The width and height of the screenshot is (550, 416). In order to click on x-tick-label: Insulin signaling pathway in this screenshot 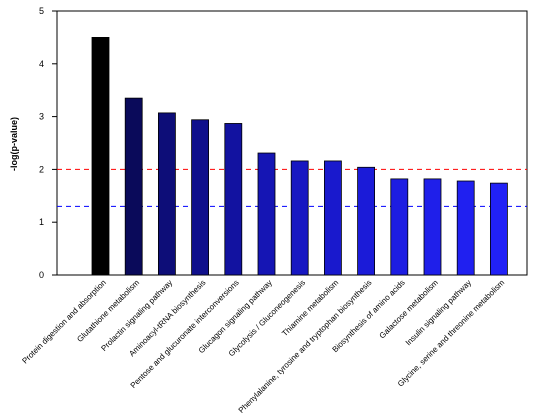, I will do `click(438, 312)`.